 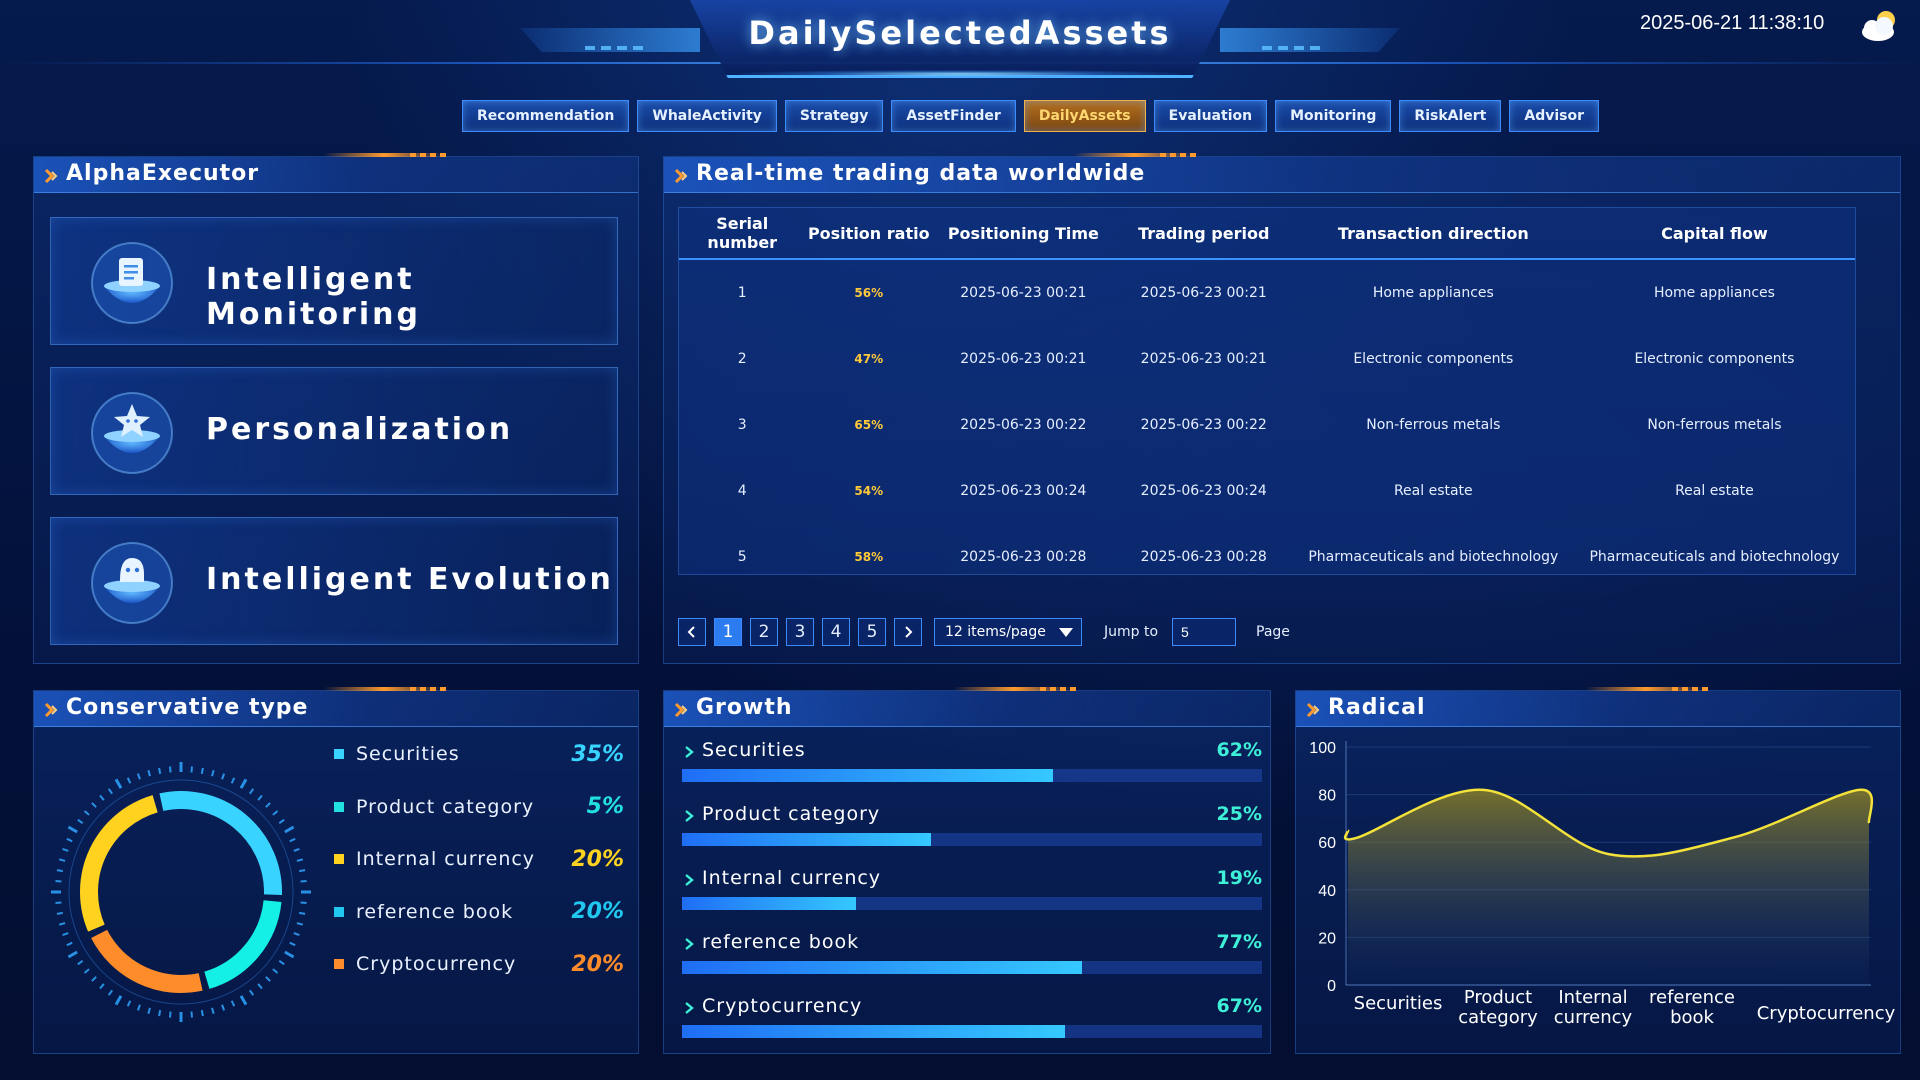 I want to click on cell-trading-period: 2025-06-23 00:21, so click(x=1203, y=293).